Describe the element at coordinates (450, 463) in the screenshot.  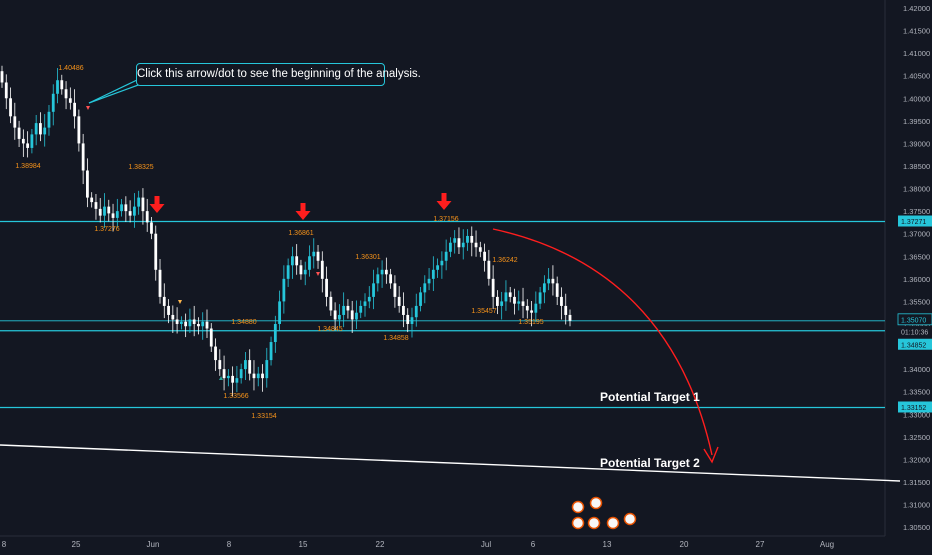
I see `trendline` at that location.